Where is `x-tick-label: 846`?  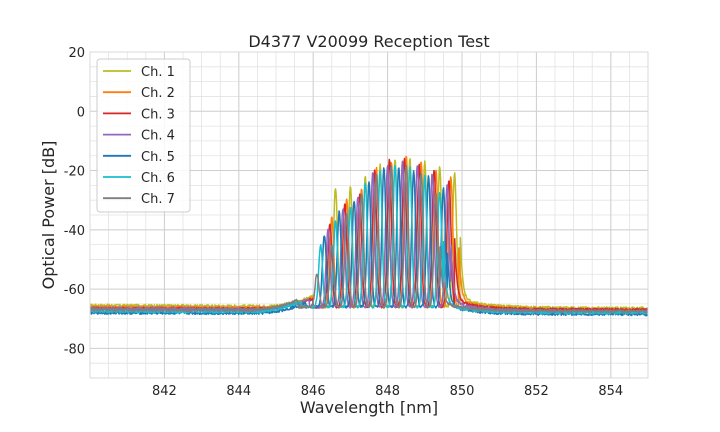
x-tick-label: 846 is located at coordinates (313, 391).